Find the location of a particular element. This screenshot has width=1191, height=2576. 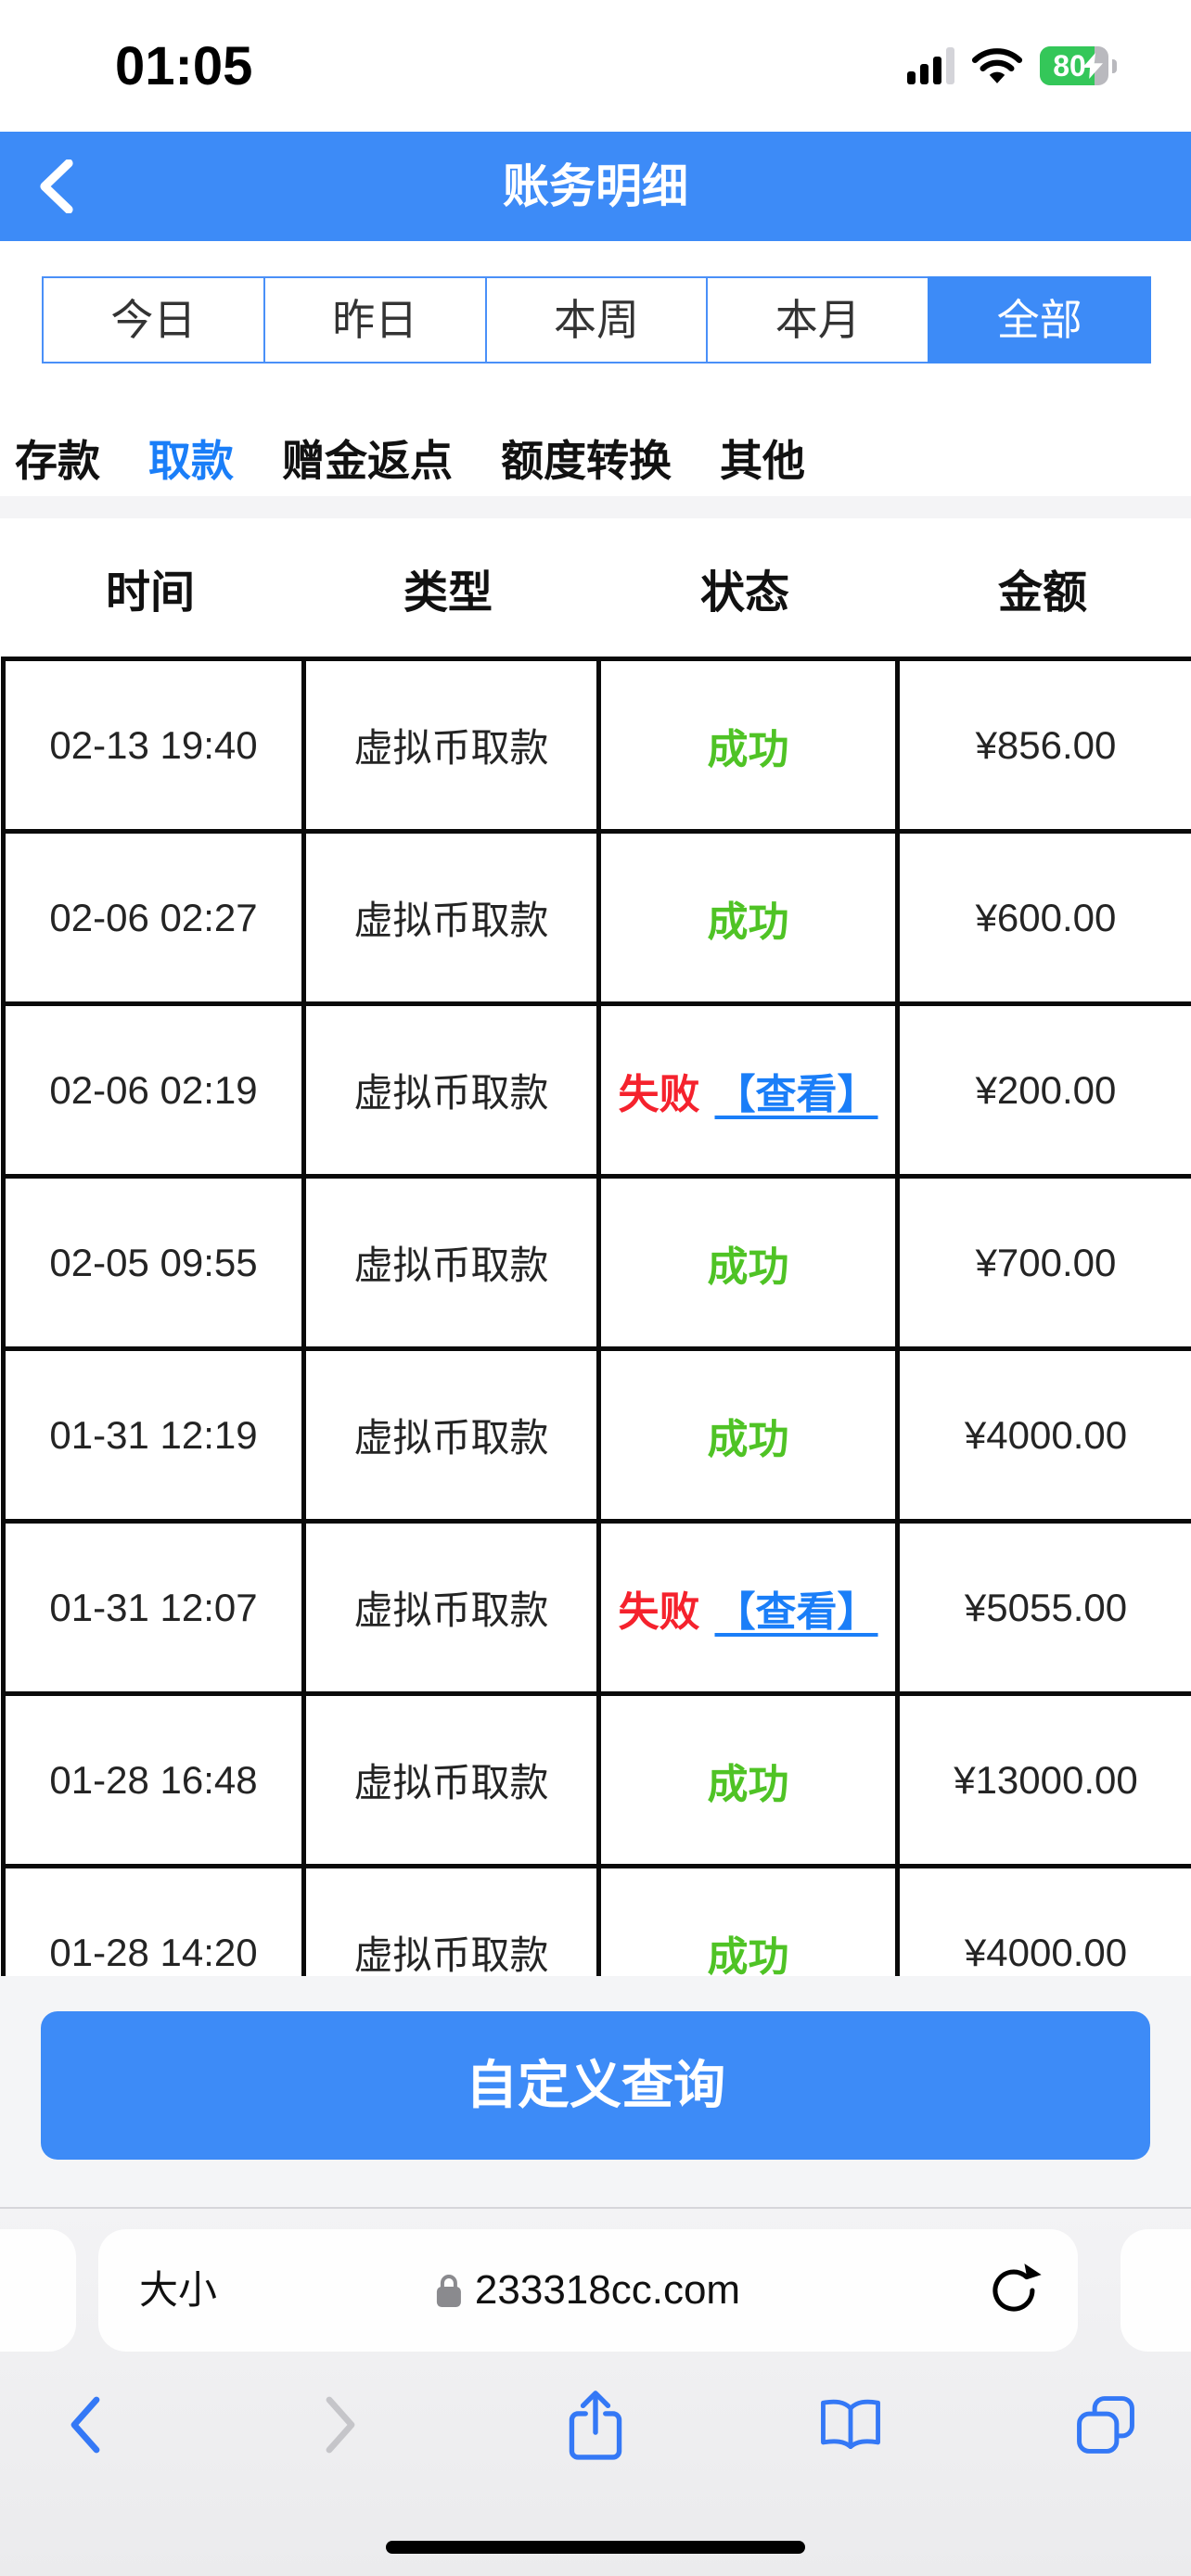

chevron-forward-icon is located at coordinates (340, 2425).